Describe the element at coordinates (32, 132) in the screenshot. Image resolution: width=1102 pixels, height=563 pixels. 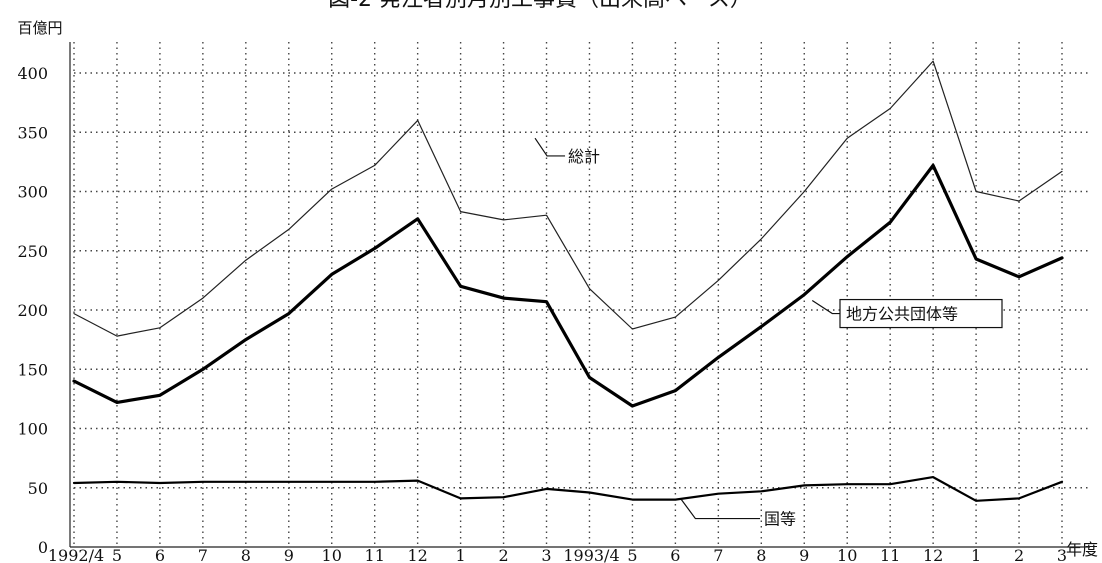
I see `y-tick-label: 350` at that location.